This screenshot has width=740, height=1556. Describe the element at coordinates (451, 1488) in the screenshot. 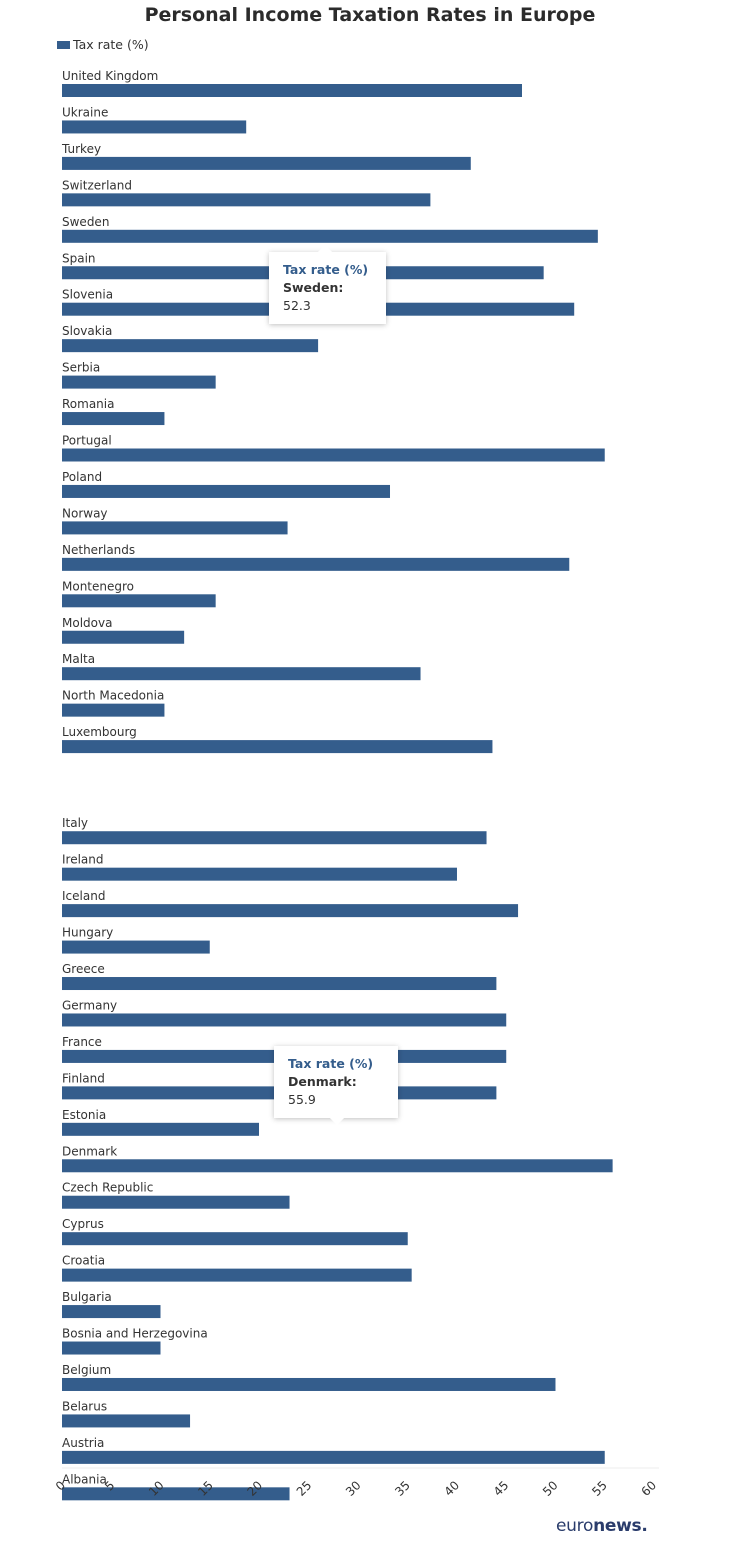

I see `x-tick-label: 40` at that location.